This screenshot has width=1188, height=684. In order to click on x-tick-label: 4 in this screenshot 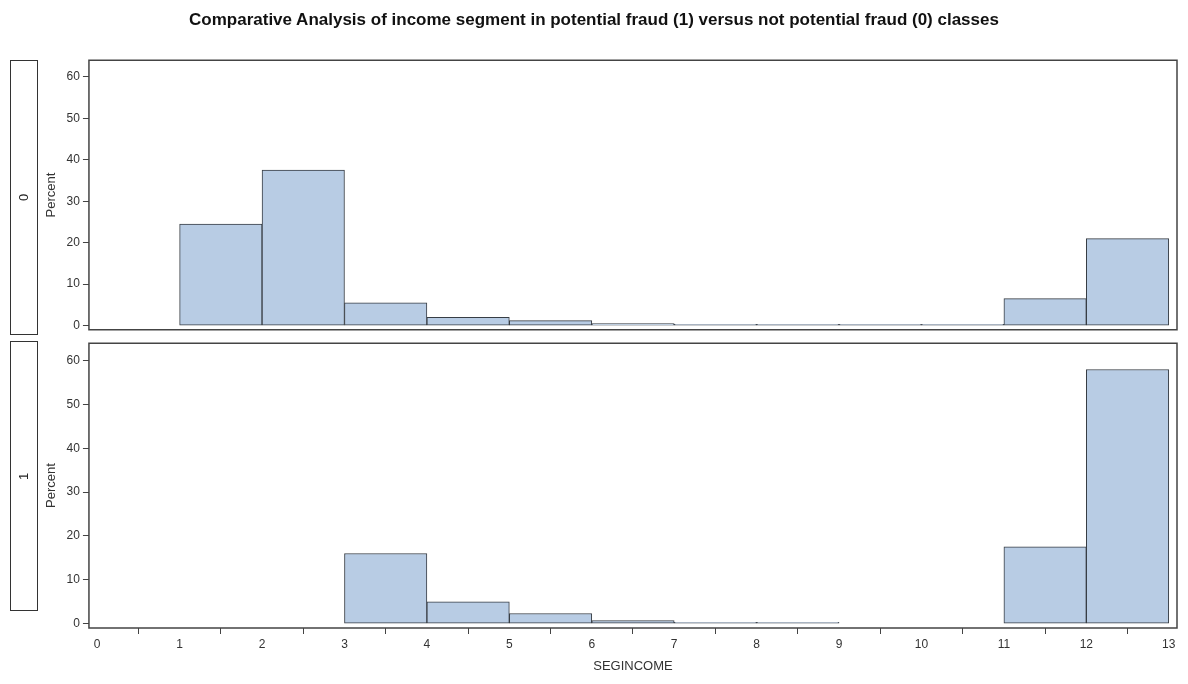, I will do `click(427, 643)`.